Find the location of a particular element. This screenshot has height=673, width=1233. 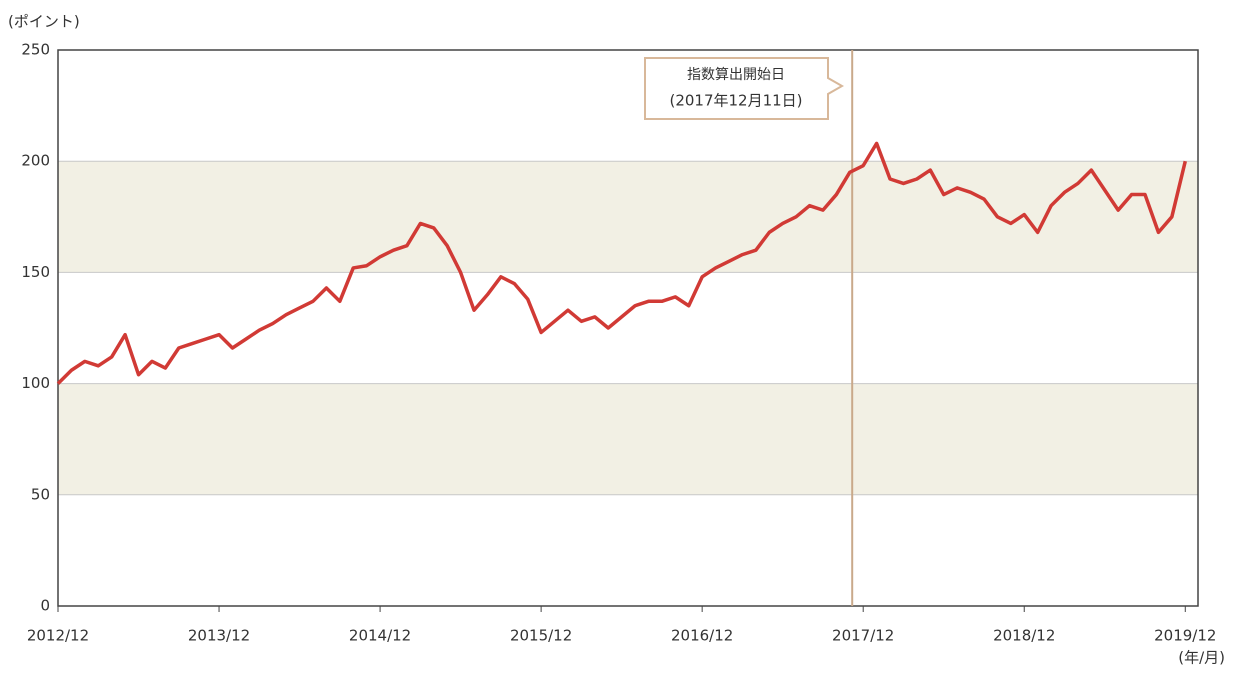

x-unit-label: (年/月) is located at coordinates (1201, 658).